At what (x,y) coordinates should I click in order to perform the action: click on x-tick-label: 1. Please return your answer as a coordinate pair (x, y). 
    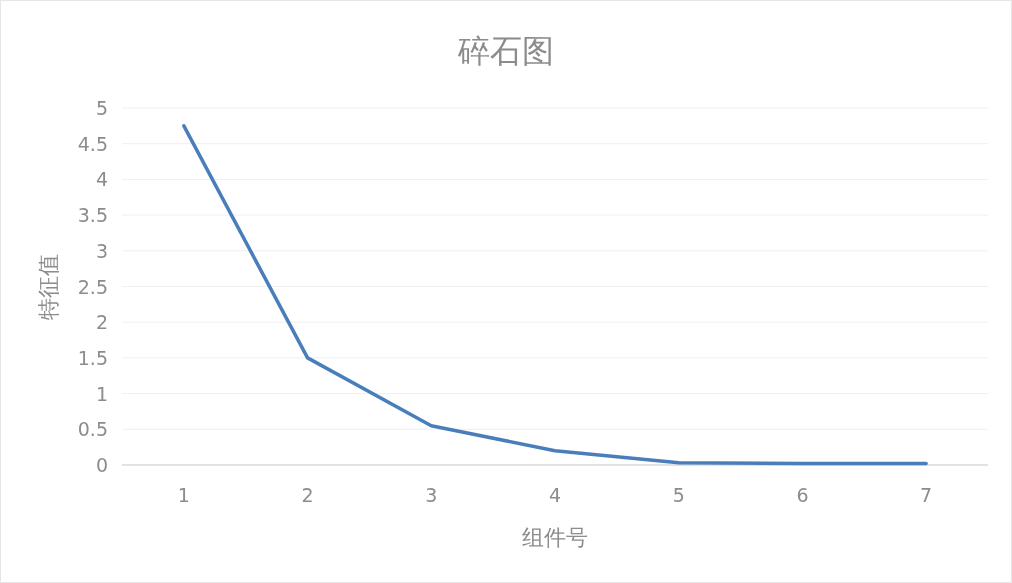
    Looking at the image, I should click on (183, 495).